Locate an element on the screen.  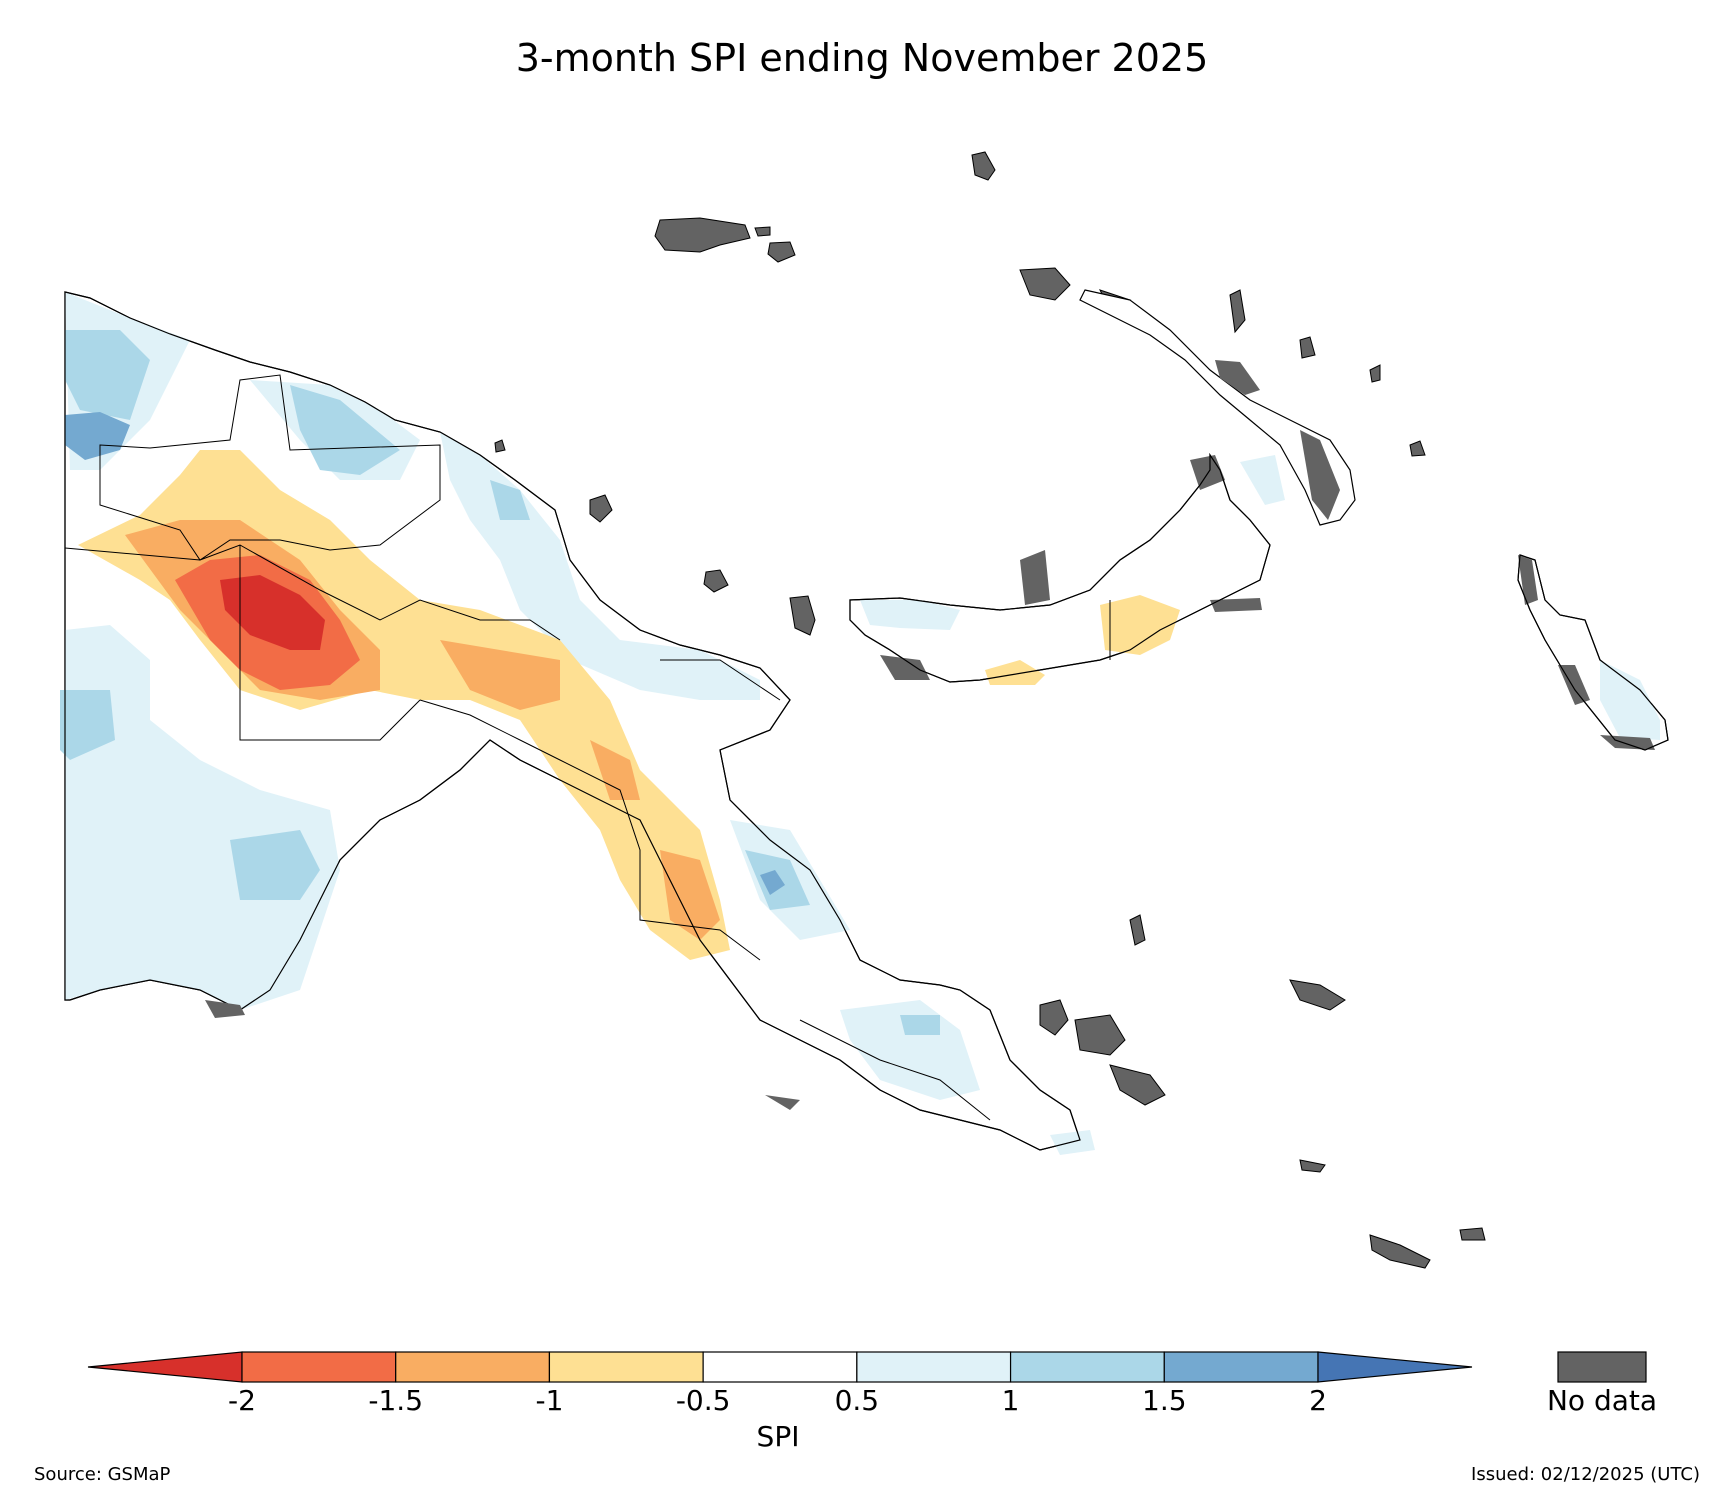
mussau-island is located at coordinates (983, 166).